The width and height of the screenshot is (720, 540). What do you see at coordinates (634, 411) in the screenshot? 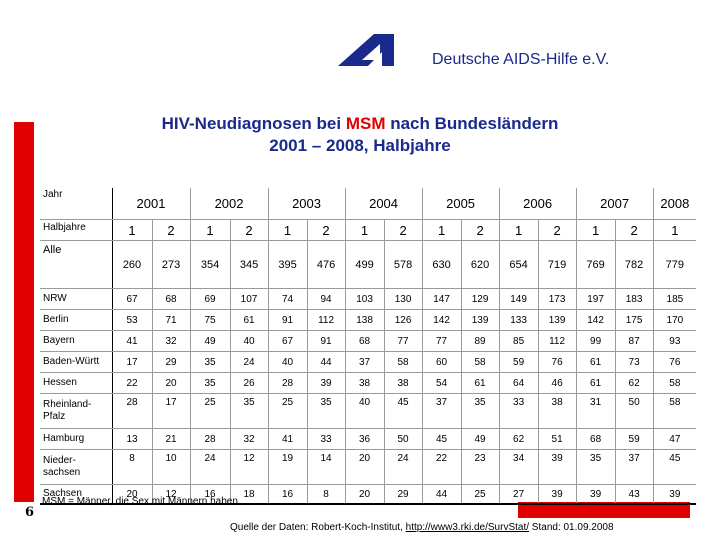
I see `table-cell: 50` at bounding box center [634, 411].